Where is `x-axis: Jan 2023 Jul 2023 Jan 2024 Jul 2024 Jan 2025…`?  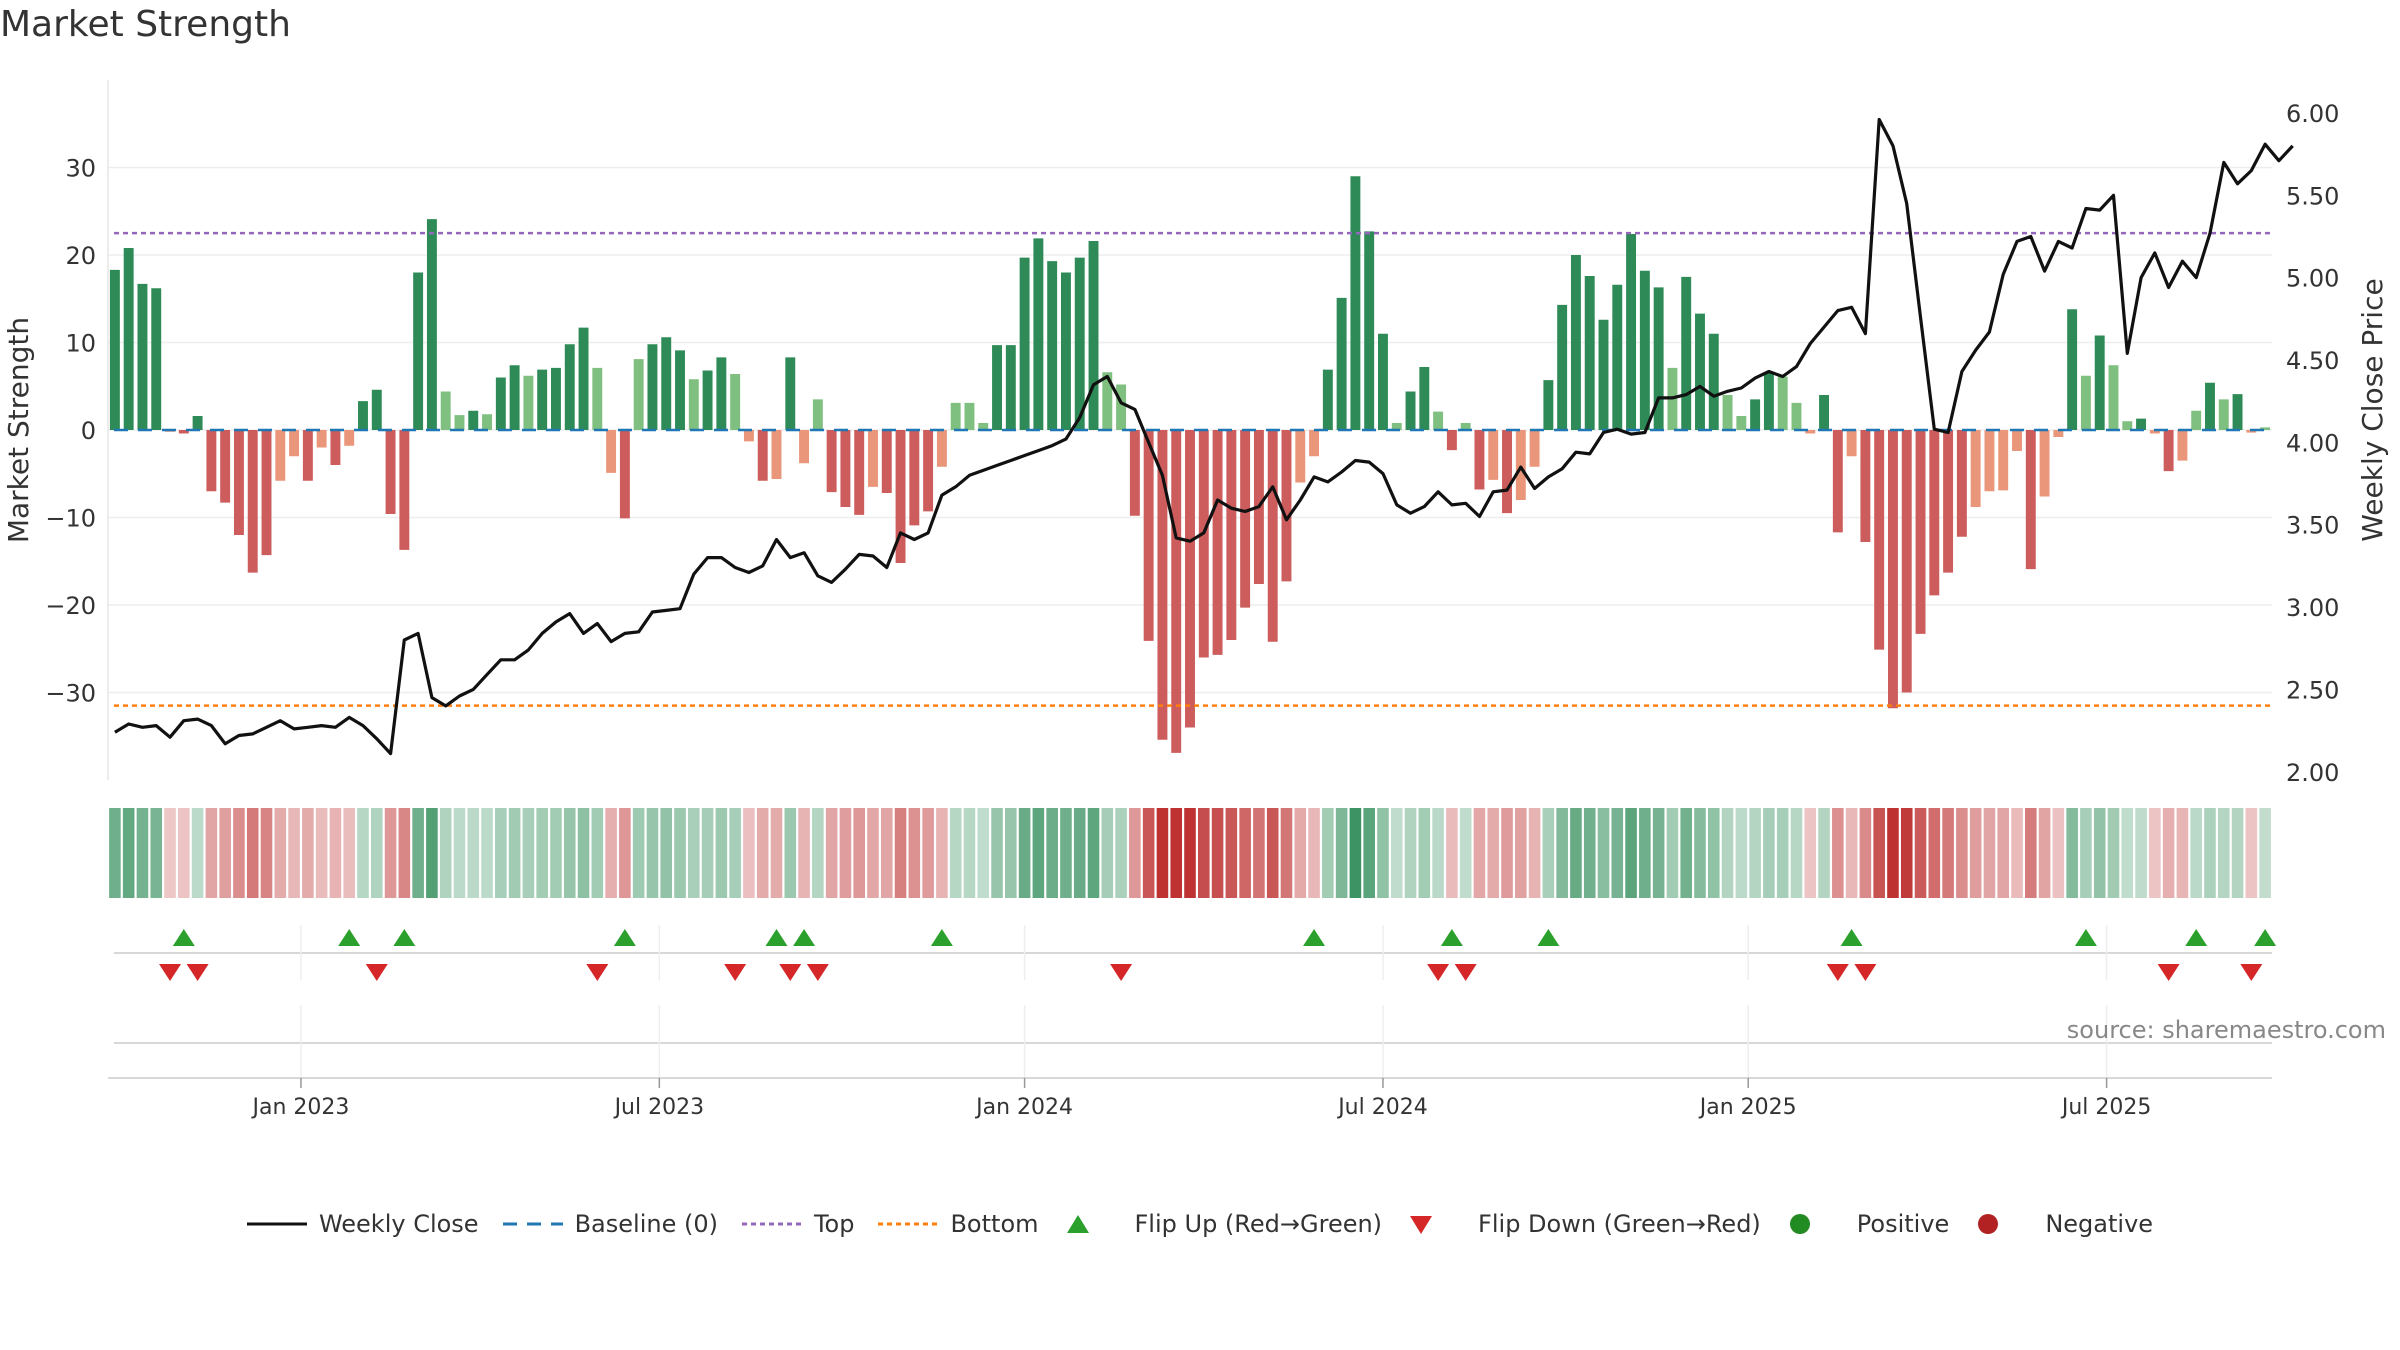 x-axis: Jan 2023 Jul 2023 Jan 2024 Jul 2024 Jan 2025… is located at coordinates (1190, 1098).